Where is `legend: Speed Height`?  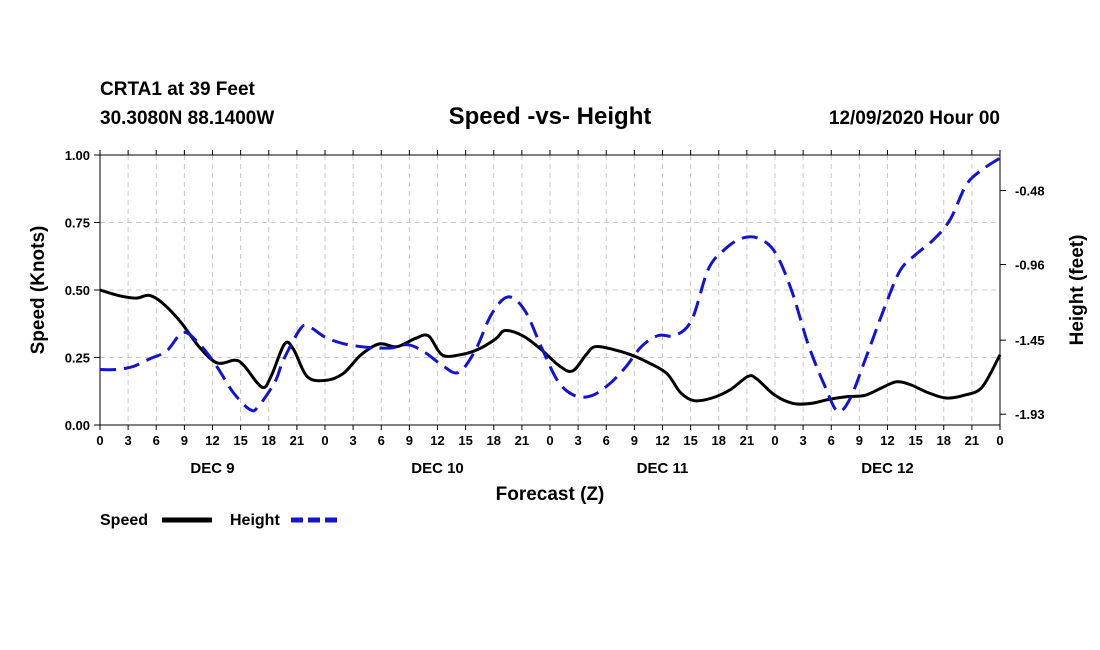 legend: Speed Height is located at coordinates (221, 520).